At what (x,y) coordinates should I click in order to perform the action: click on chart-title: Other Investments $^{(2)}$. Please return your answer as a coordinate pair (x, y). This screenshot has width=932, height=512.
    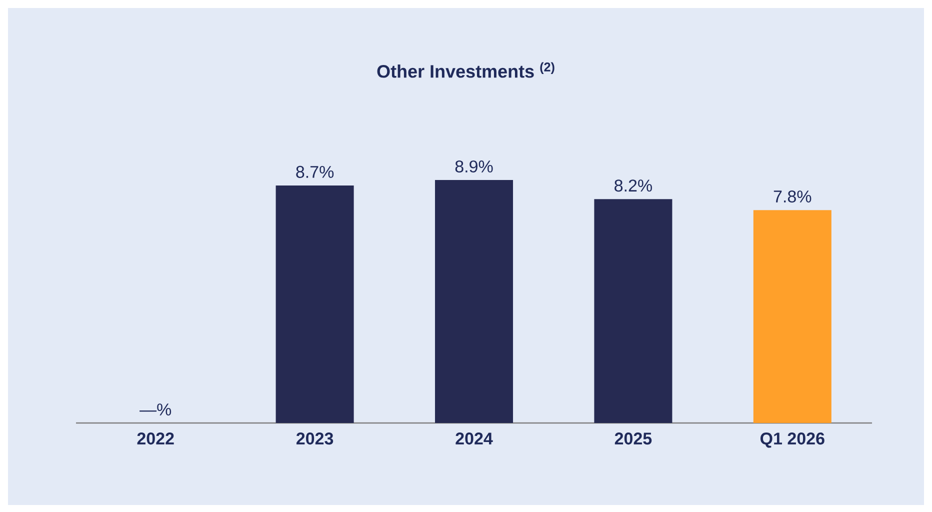
    Looking at the image, I should click on (465, 70).